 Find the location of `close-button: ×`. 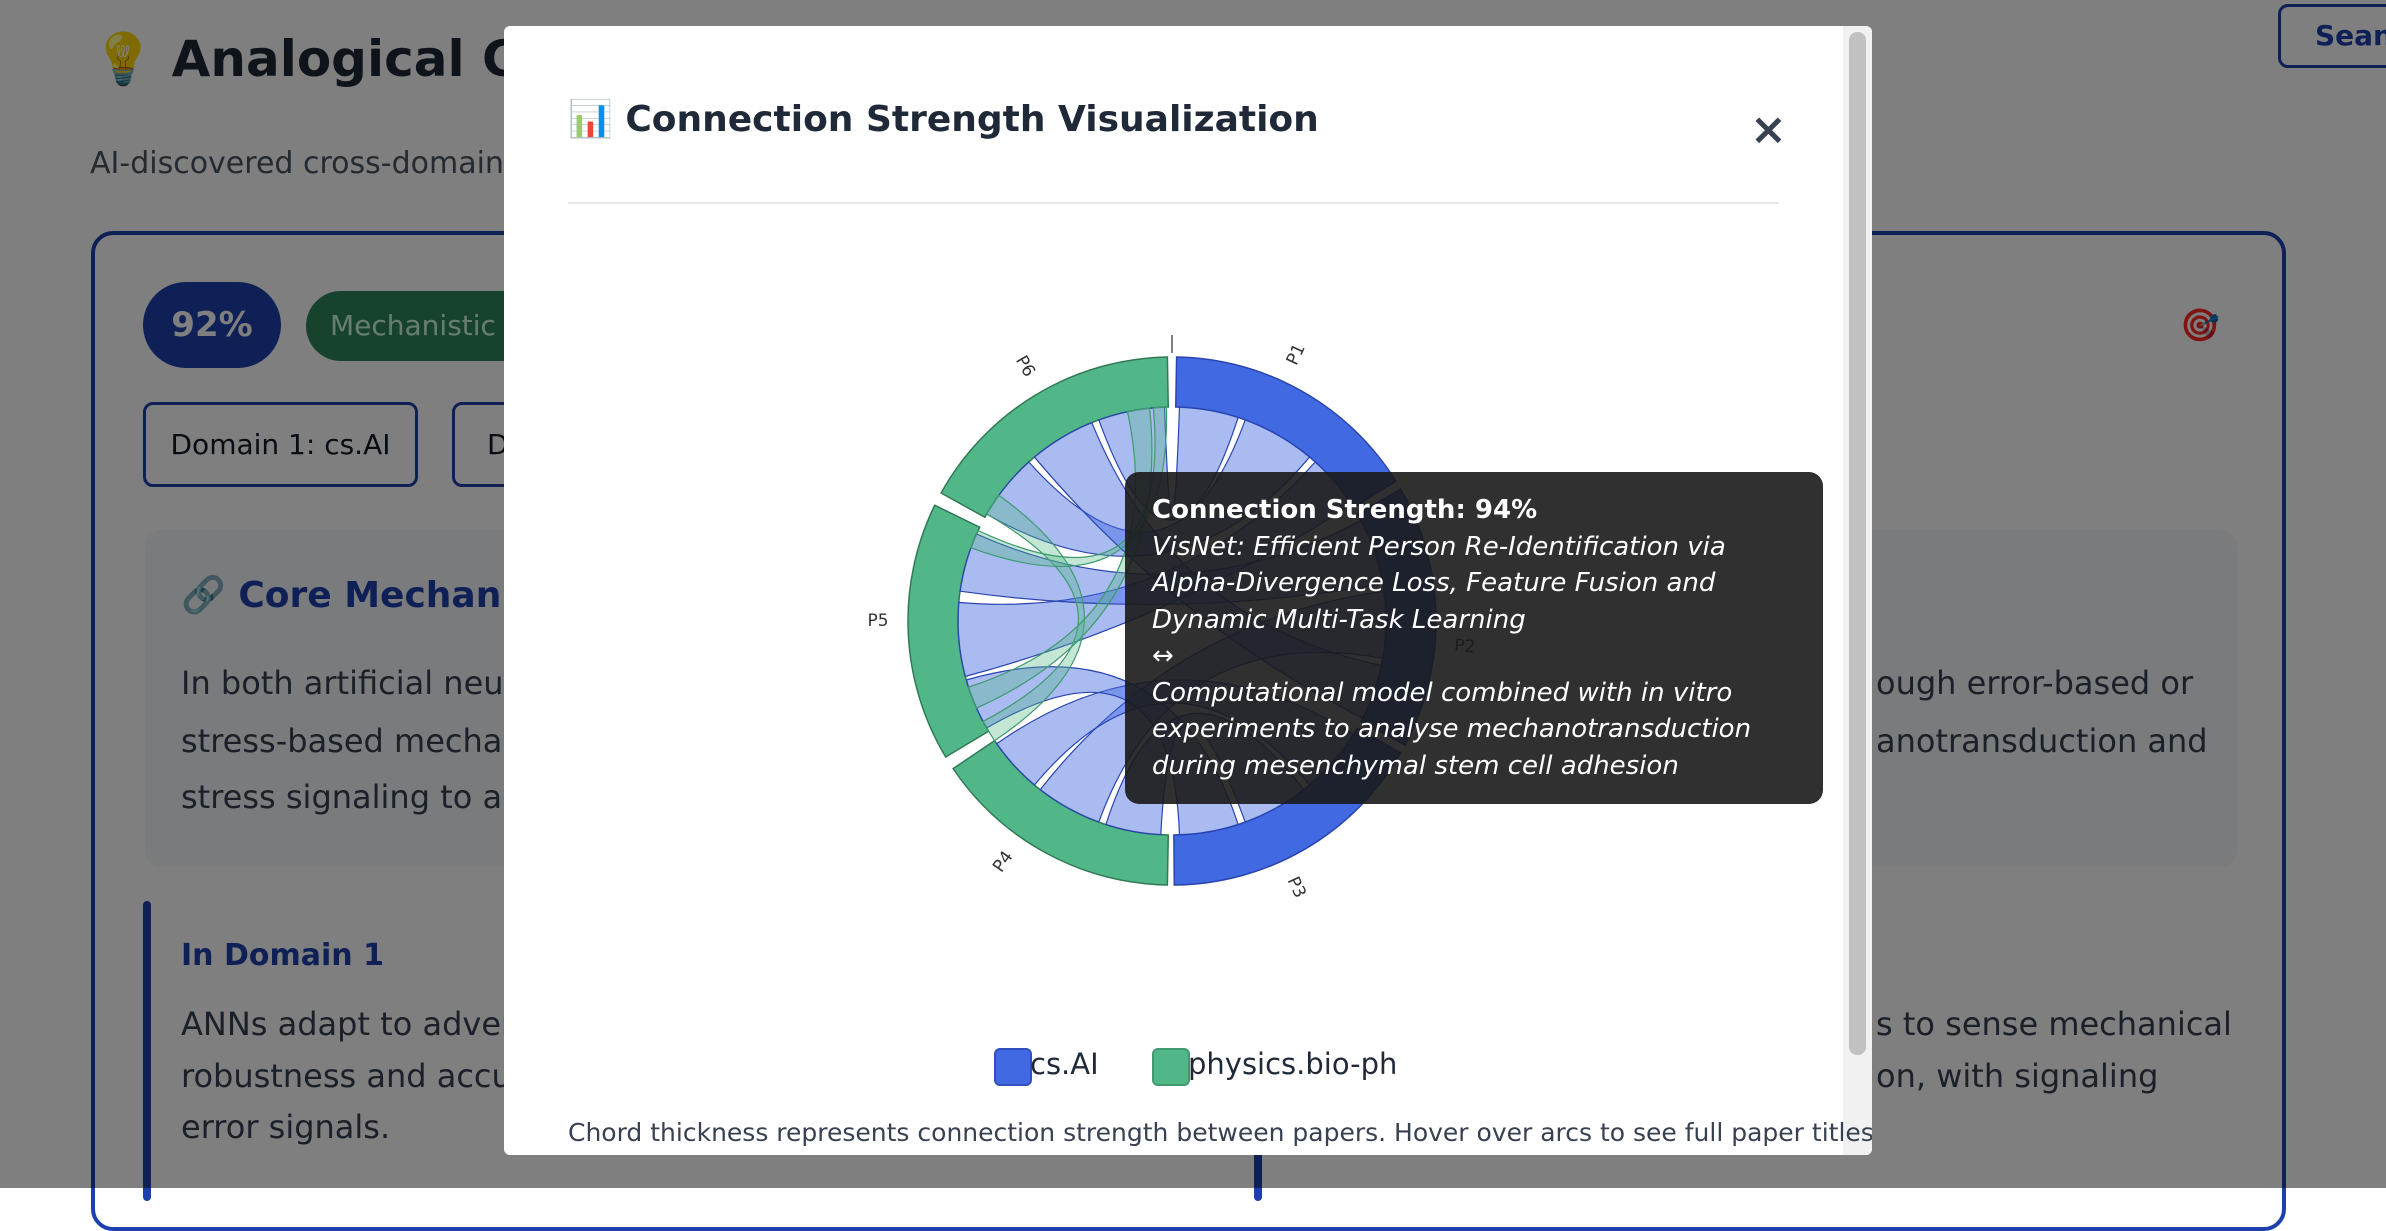

close-button: × is located at coordinates (1768, 129).